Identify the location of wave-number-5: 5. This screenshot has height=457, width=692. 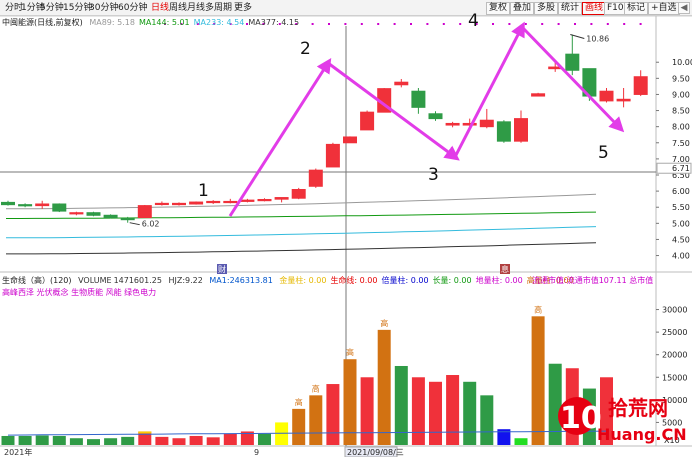
(603, 153).